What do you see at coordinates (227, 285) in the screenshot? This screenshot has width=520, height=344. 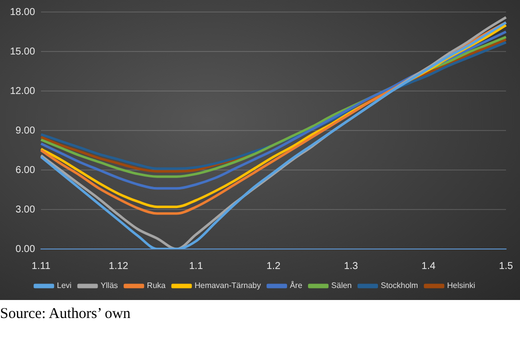 I see `legend-label: Hemavan-Tärnaby` at bounding box center [227, 285].